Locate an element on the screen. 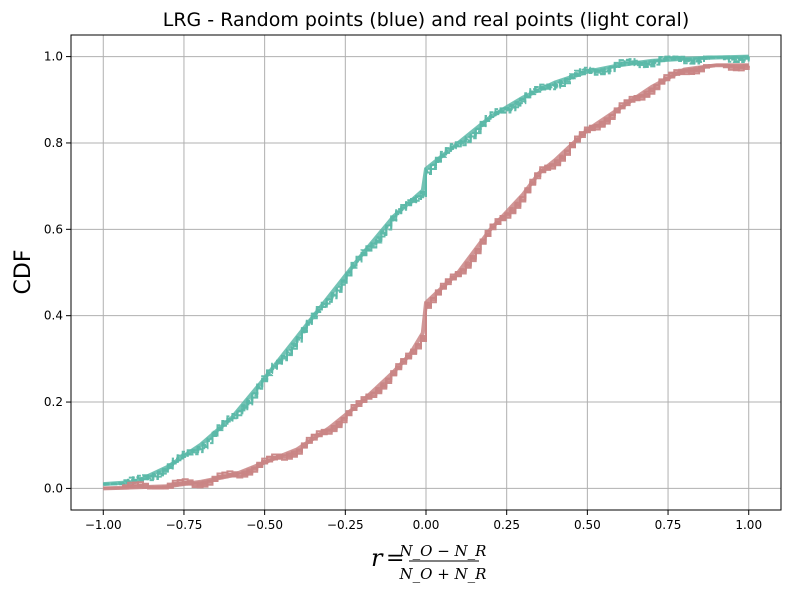 The height and width of the screenshot is (590, 790). y-tick-label: 0.8 is located at coordinates (53, 143).